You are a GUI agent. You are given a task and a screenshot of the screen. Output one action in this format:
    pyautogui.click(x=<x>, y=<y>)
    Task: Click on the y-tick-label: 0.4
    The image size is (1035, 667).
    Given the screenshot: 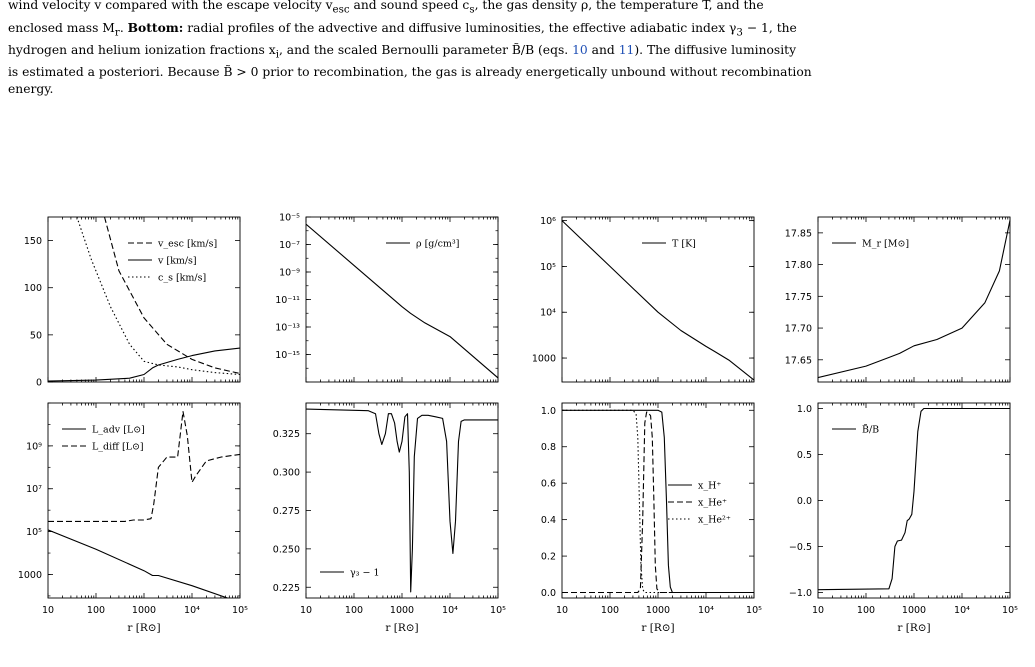 What is the action you would take?
    pyautogui.click(x=548, y=520)
    